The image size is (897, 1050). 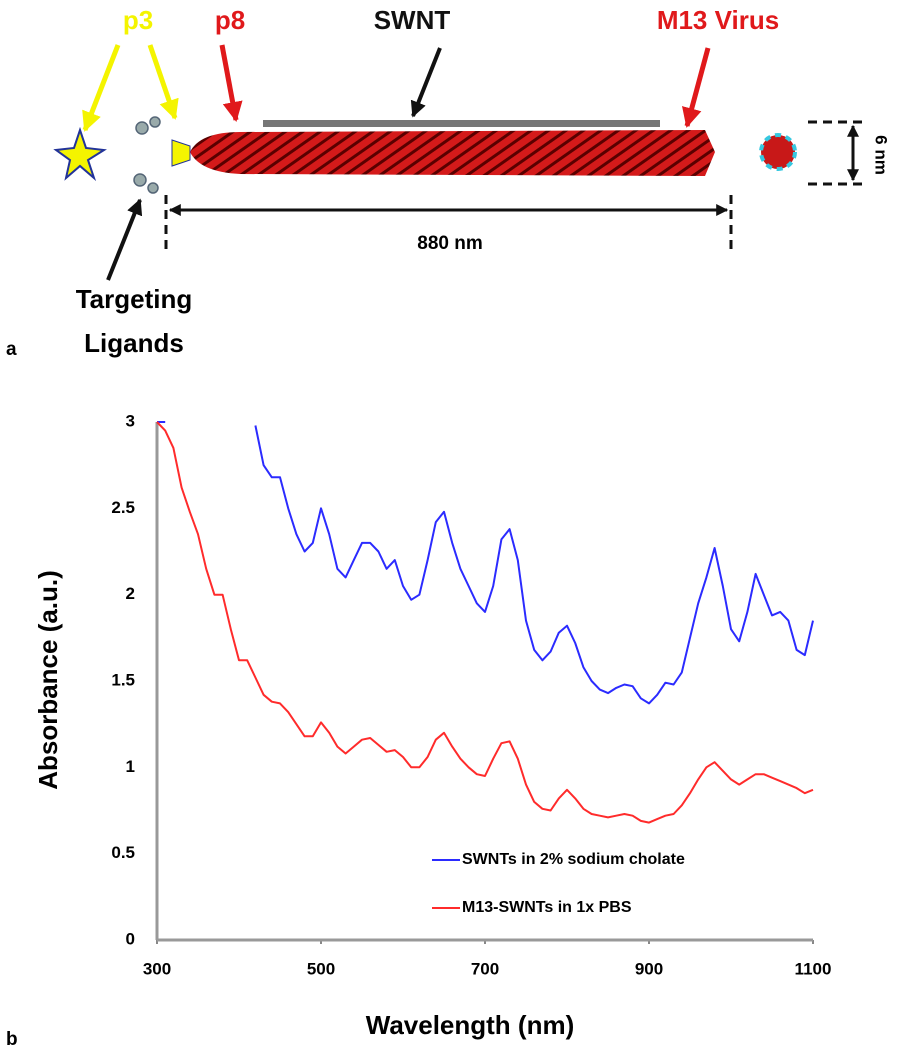 What do you see at coordinates (157, 968) in the screenshot?
I see `x-tick-label: 300` at bounding box center [157, 968].